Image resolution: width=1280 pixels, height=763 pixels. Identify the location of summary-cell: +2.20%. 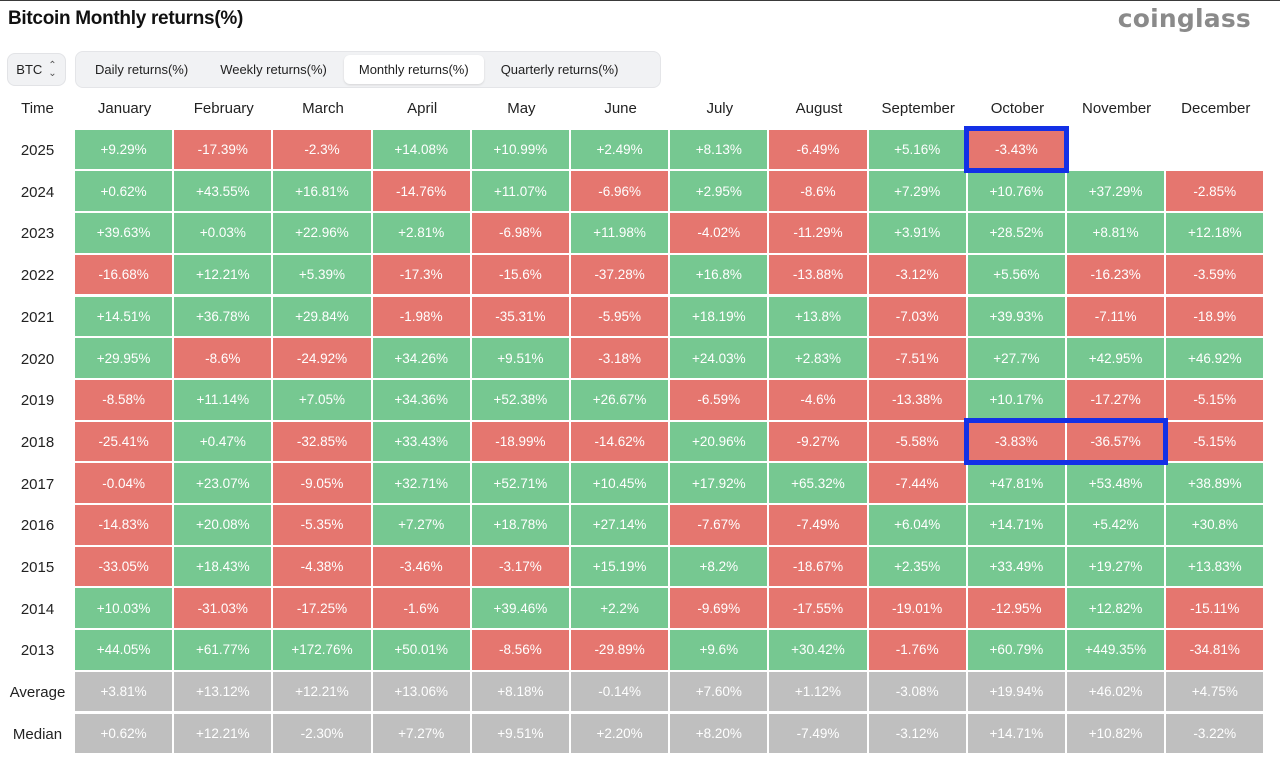
(621, 734).